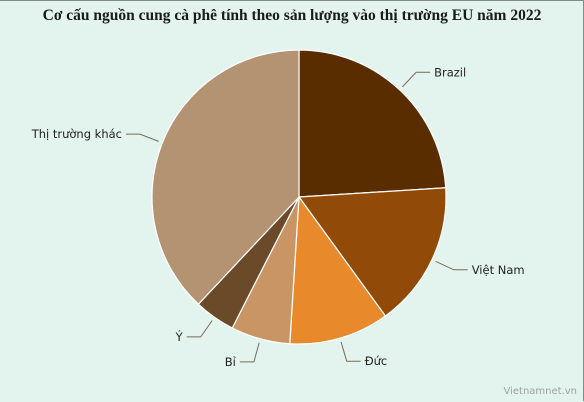  What do you see at coordinates (498, 270) in the screenshot?
I see `slice-label-1: Việt Nam` at bounding box center [498, 270].